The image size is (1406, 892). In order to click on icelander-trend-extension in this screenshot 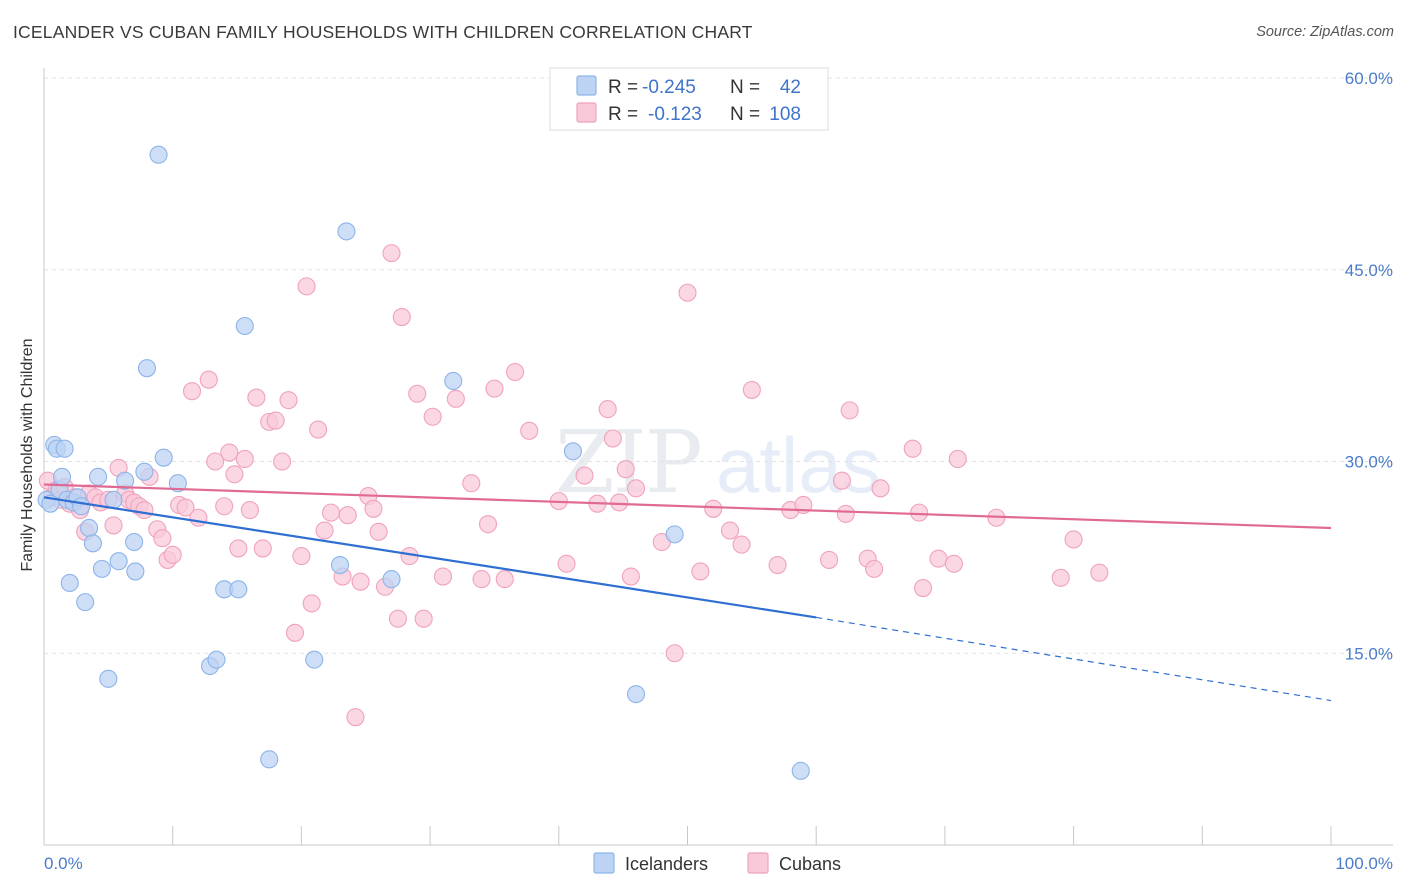, I will do `click(1074, 659)`.